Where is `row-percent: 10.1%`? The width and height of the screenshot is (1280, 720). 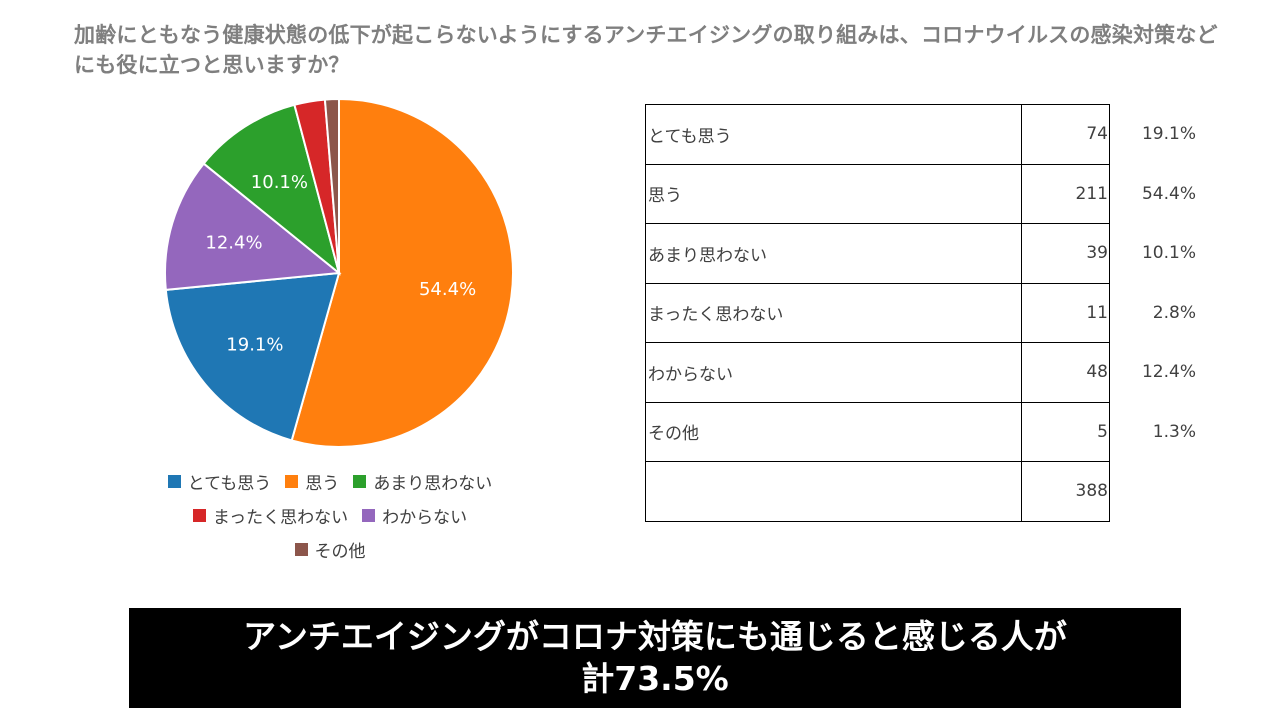 row-percent: 10.1% is located at coordinates (1168, 253).